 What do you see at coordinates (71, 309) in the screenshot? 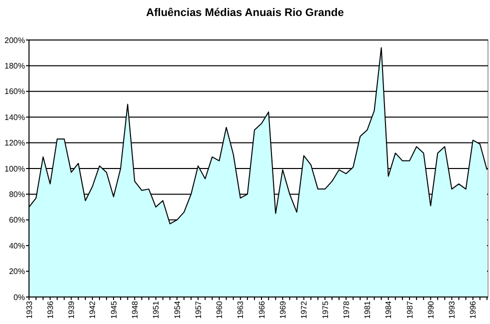
I see `x-tick-label: 1939` at bounding box center [71, 309].